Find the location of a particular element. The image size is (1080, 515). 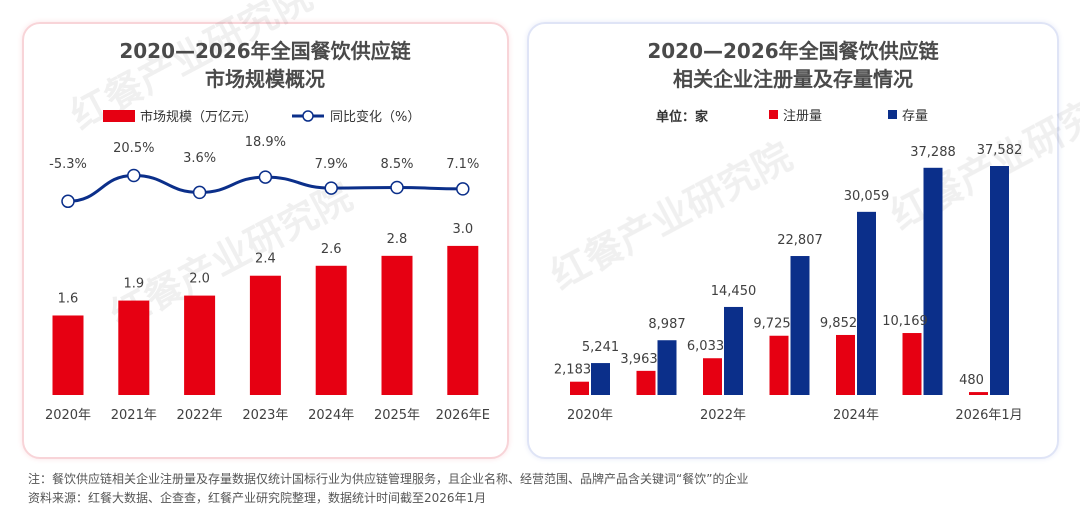

stock-label: 30,059 is located at coordinates (867, 196).